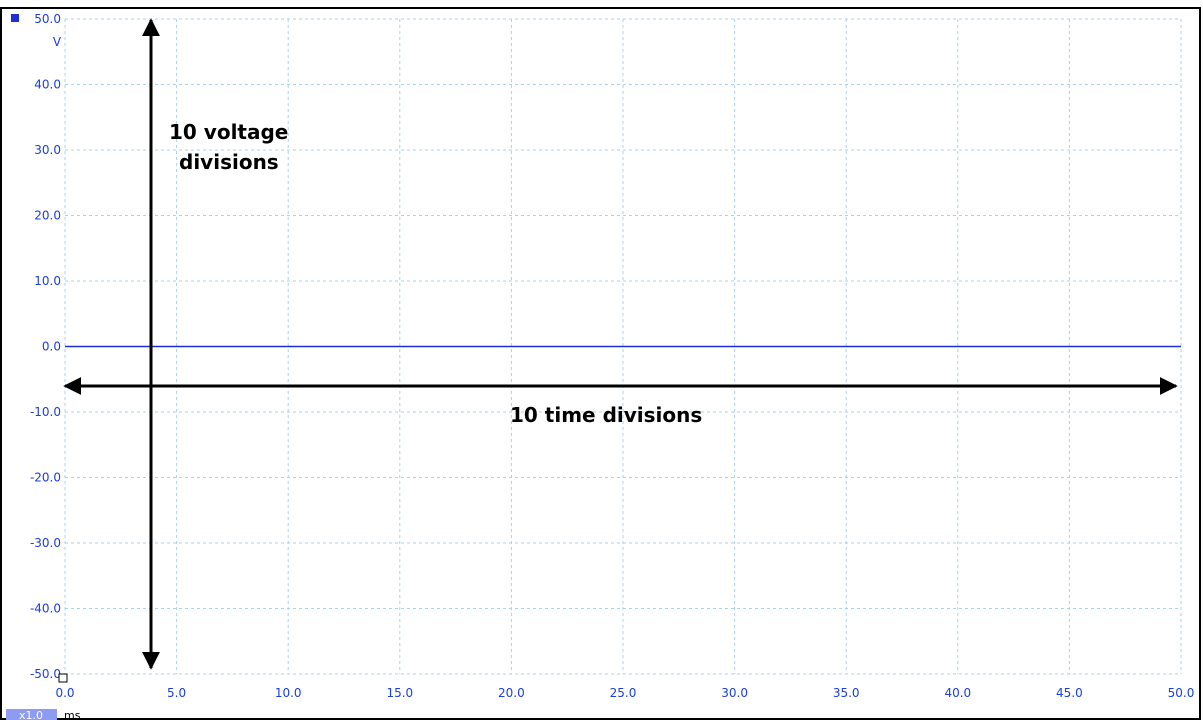 The height and width of the screenshot is (720, 1203). I want to click on y-tick-label: -40.0, so click(45, 609).